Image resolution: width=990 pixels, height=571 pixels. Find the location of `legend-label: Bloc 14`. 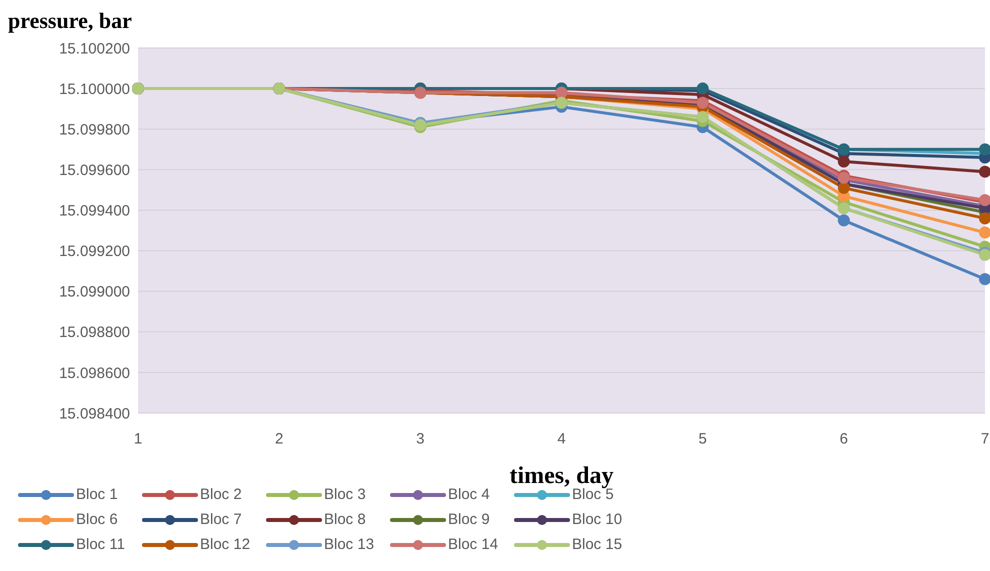

legend-label: Bloc 14 is located at coordinates (473, 544).